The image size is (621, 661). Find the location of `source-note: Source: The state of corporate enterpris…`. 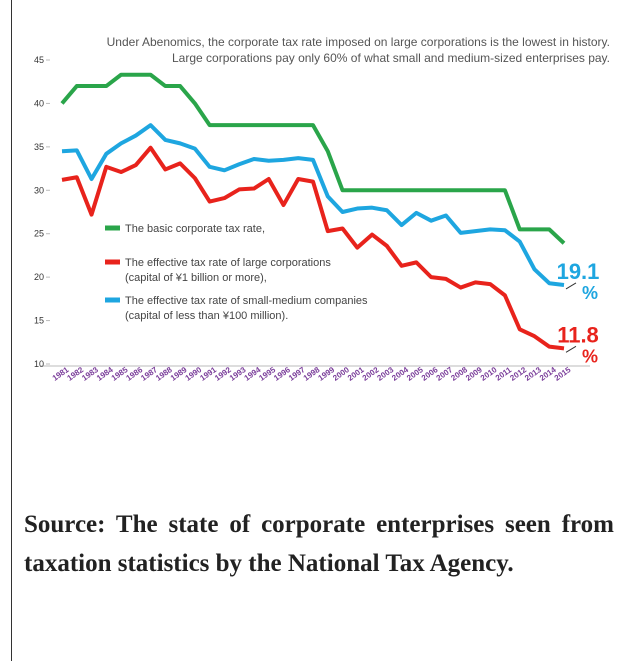

source-note: Source: The state of corporate enterpris… is located at coordinates (319, 544).